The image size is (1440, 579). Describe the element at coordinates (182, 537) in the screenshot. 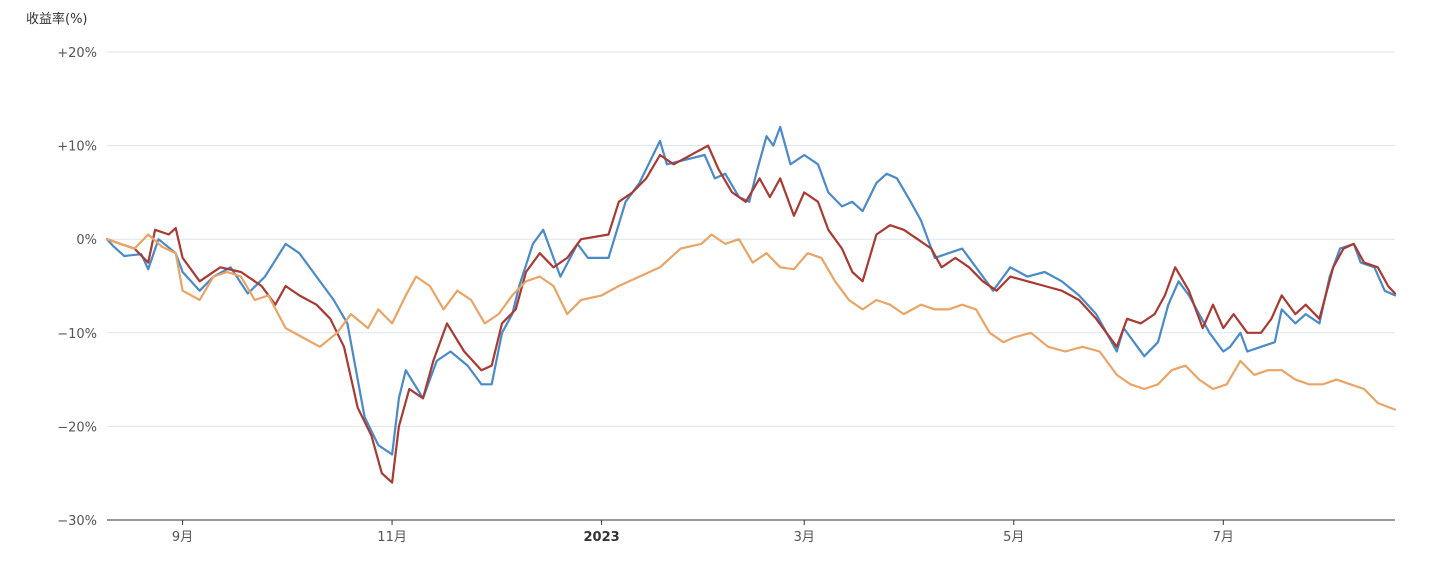

I see `x-tick-label: 9月` at that location.